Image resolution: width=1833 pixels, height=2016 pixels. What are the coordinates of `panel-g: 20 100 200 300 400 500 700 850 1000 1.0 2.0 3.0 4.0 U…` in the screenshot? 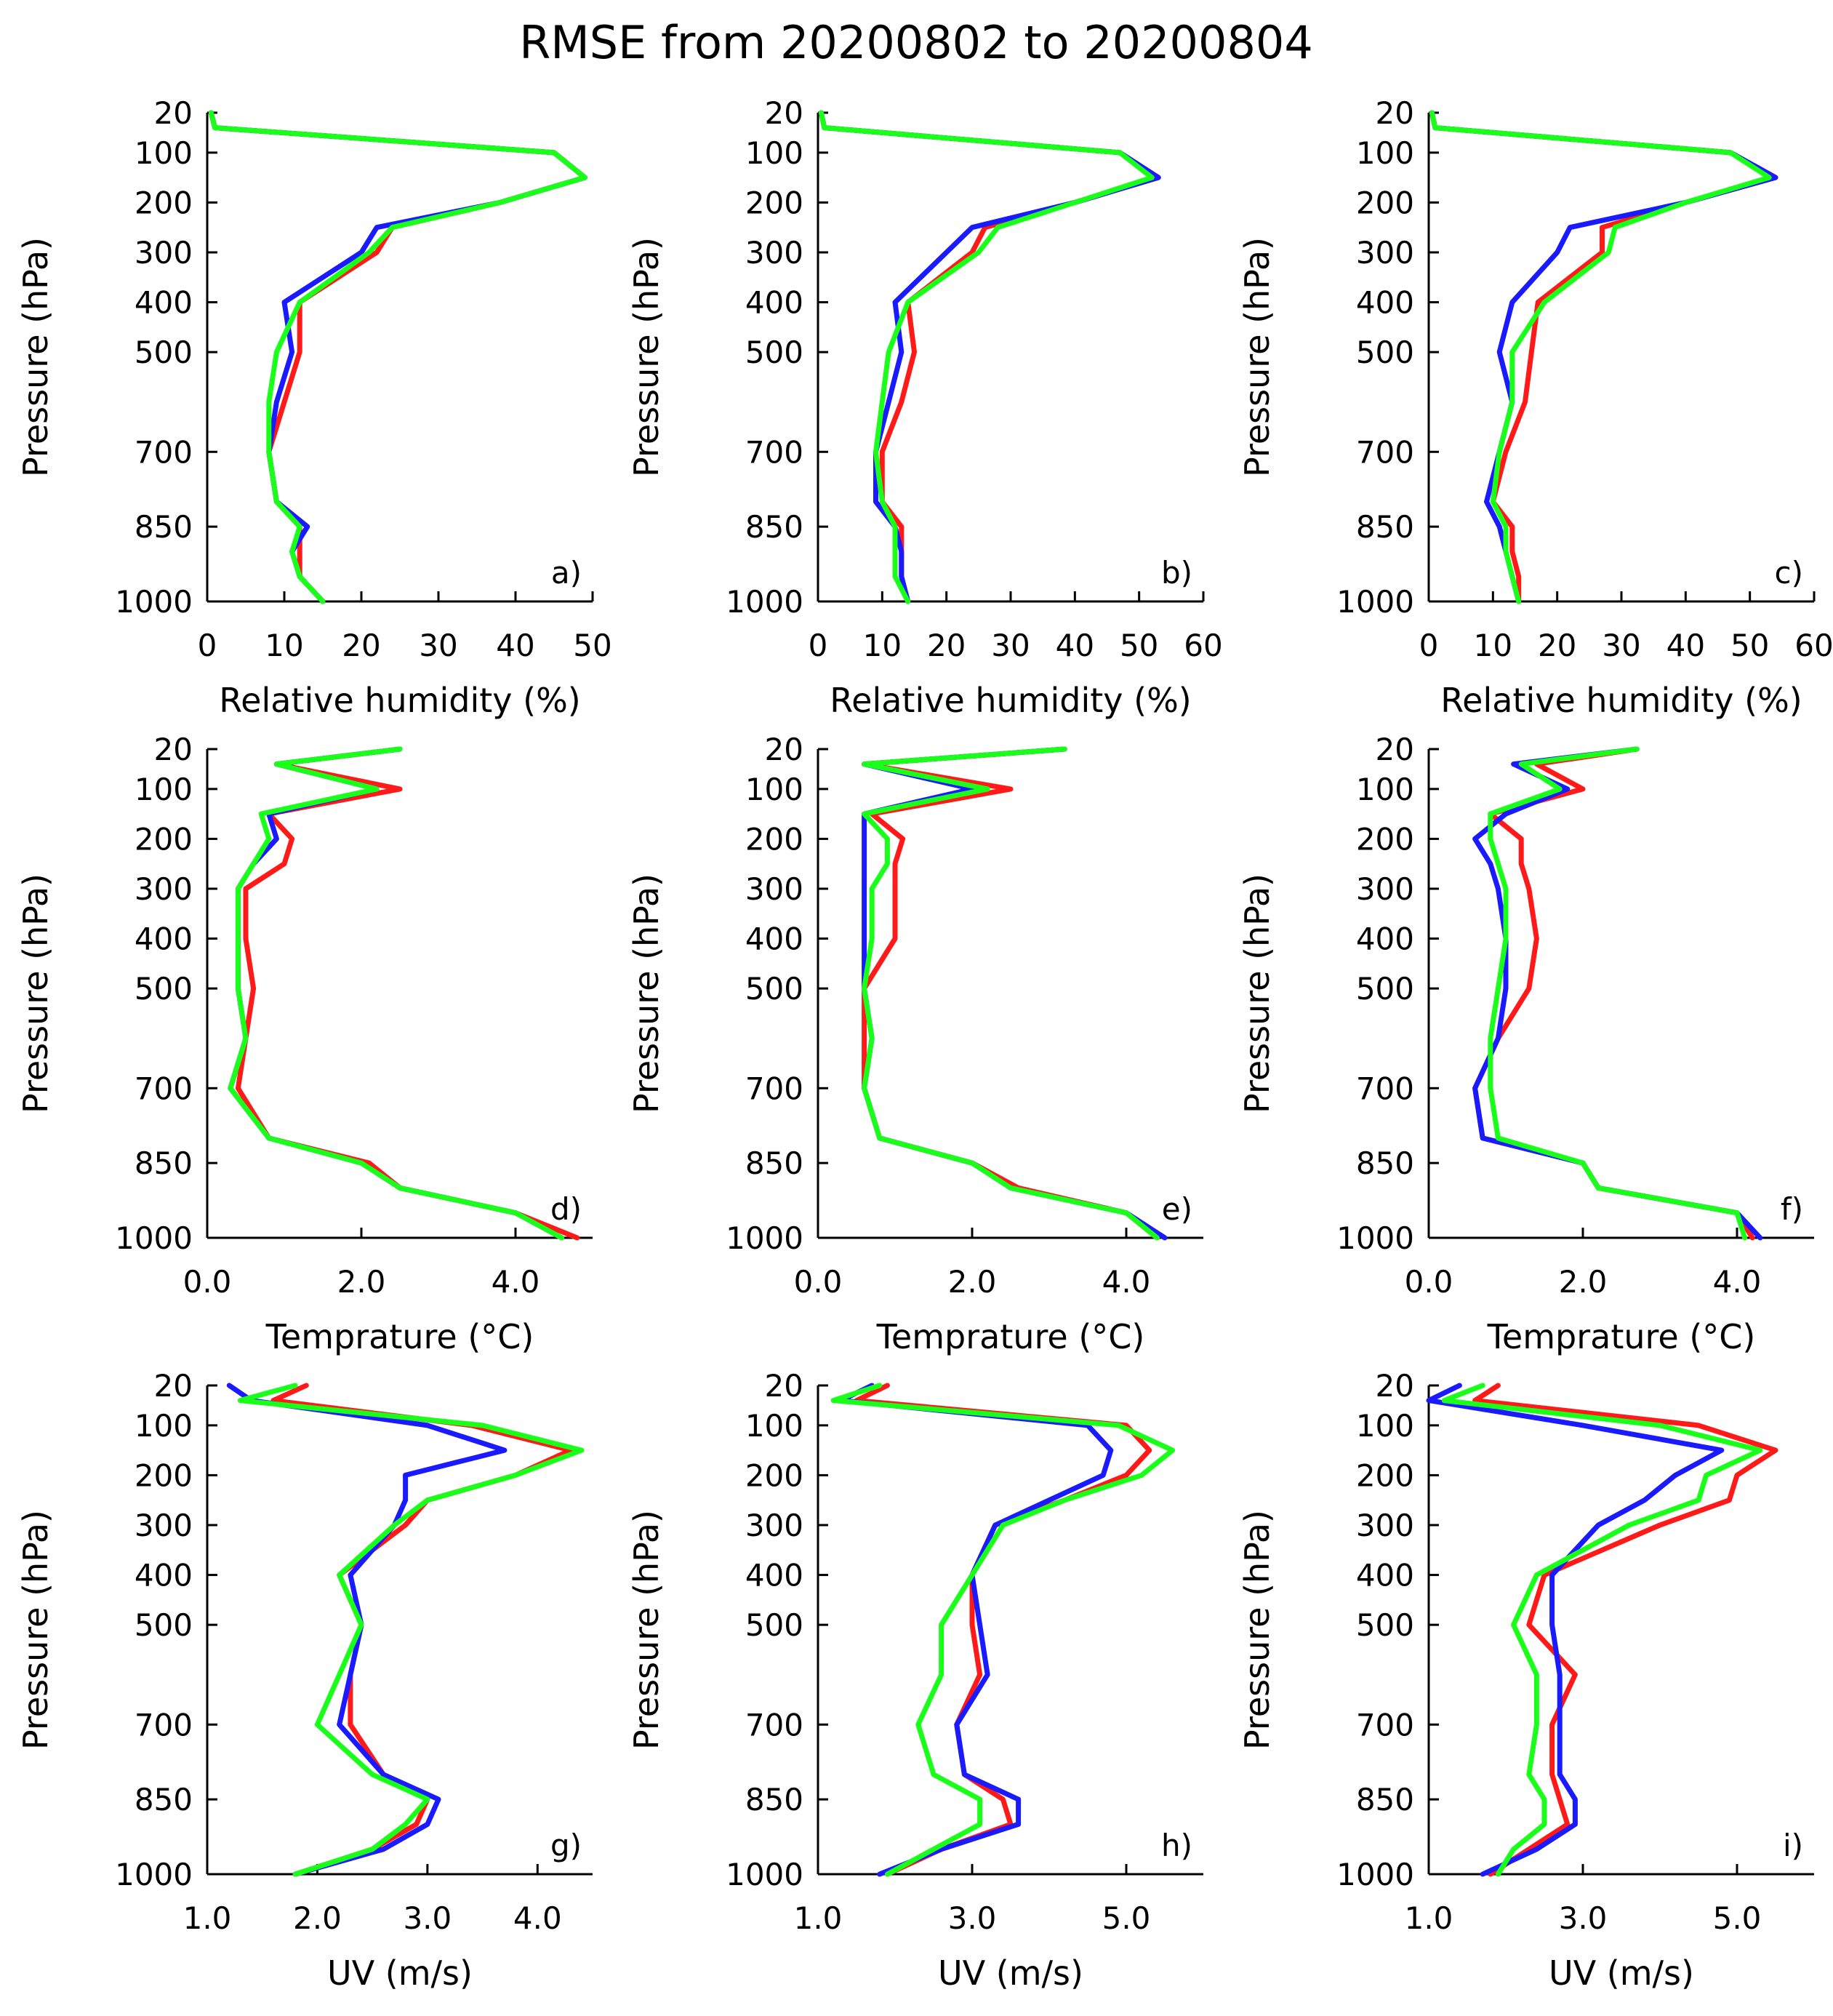 It's located at (304, 1680).